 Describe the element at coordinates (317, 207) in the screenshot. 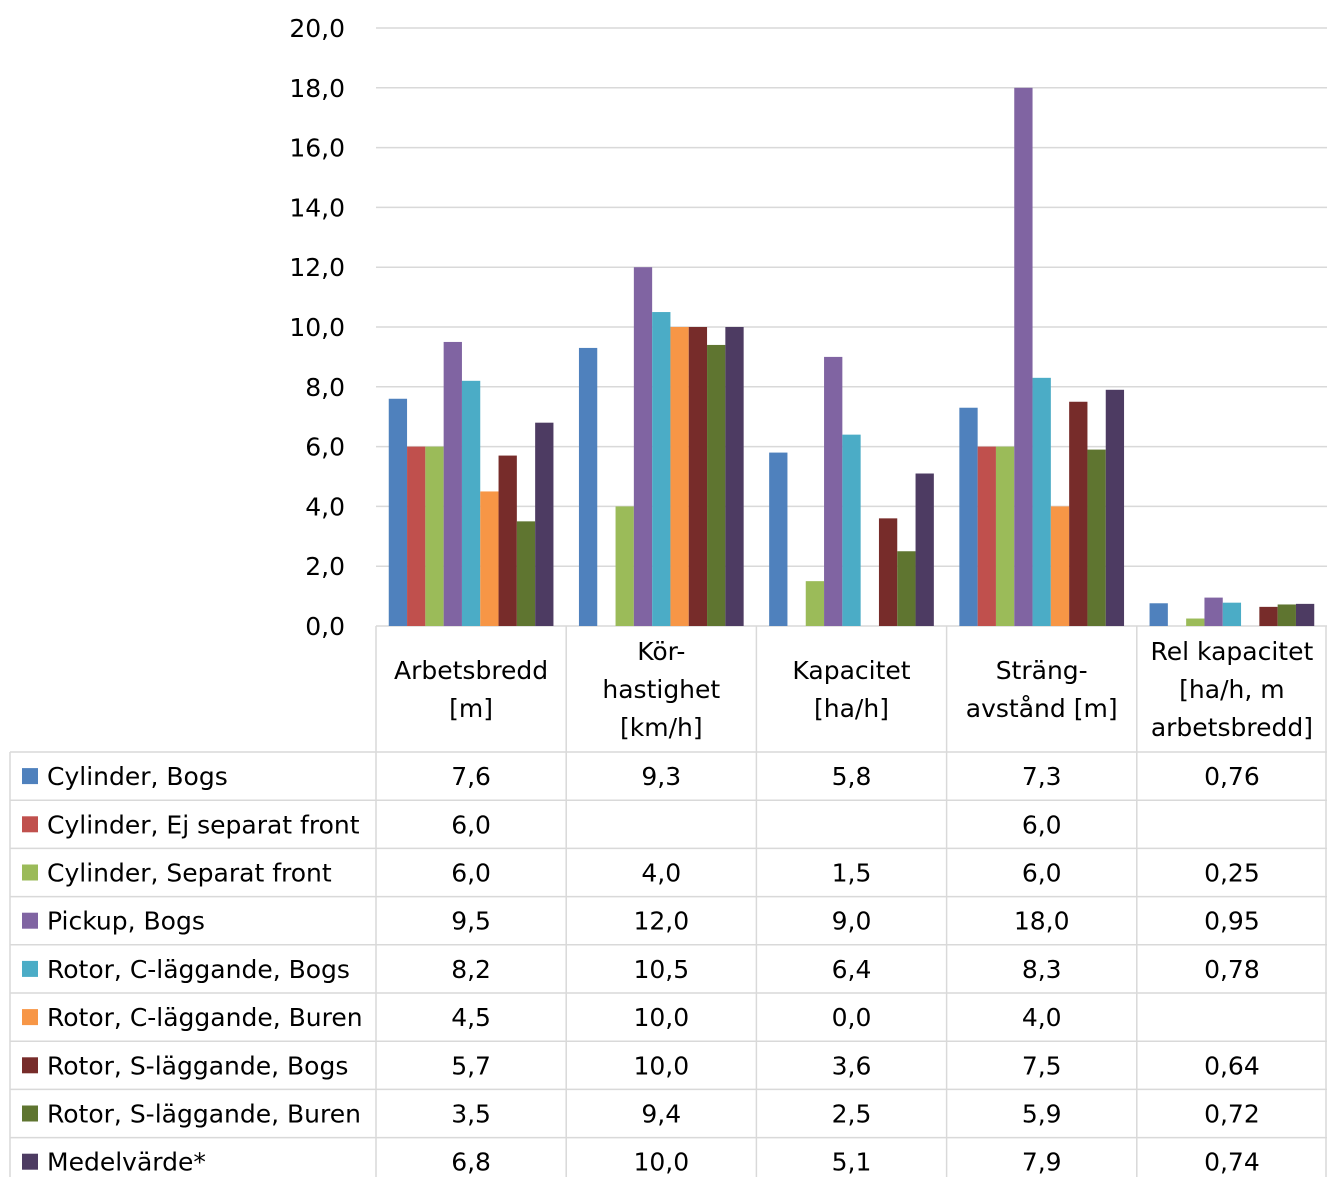

I see `y-tick-label: 14,0` at that location.